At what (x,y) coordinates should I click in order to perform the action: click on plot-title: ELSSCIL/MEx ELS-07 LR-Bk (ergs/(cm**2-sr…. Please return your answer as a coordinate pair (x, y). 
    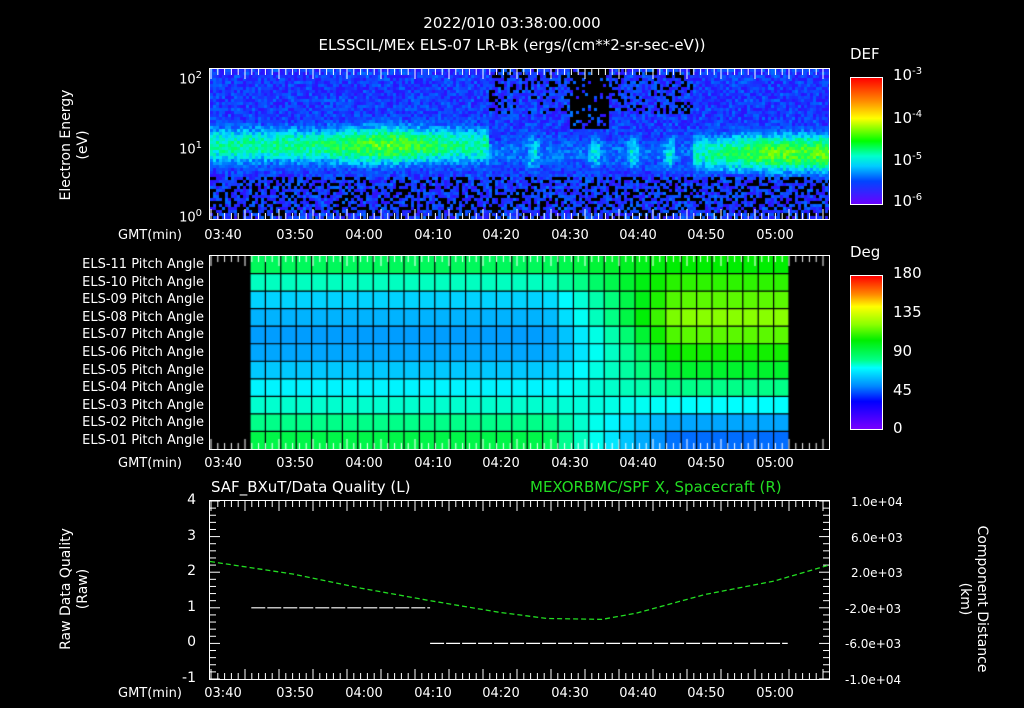
    Looking at the image, I should click on (512, 45).